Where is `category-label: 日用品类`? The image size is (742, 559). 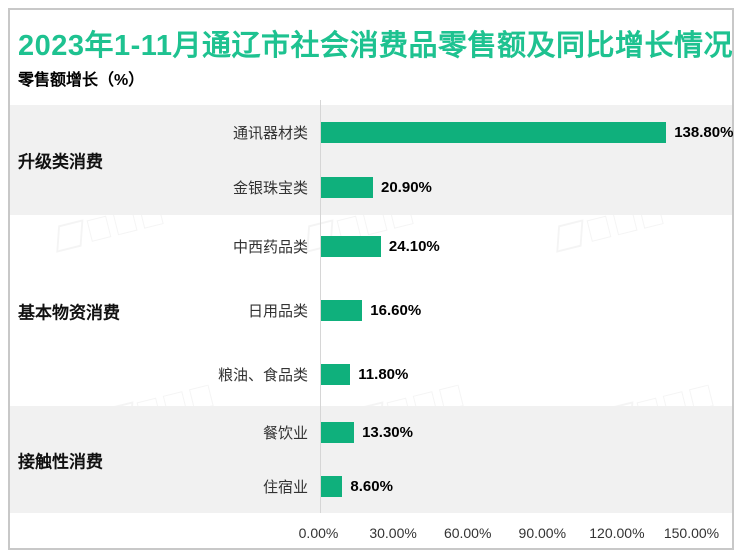 category-label: 日用品类 is located at coordinates (277, 311).